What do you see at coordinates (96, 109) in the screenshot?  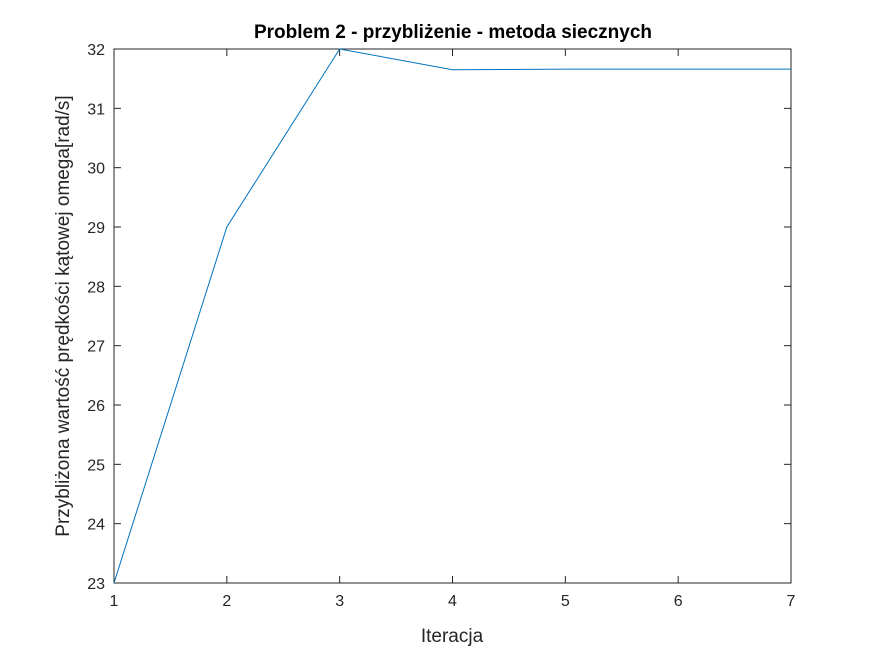 I see `y-tick-label: 31` at bounding box center [96, 109].